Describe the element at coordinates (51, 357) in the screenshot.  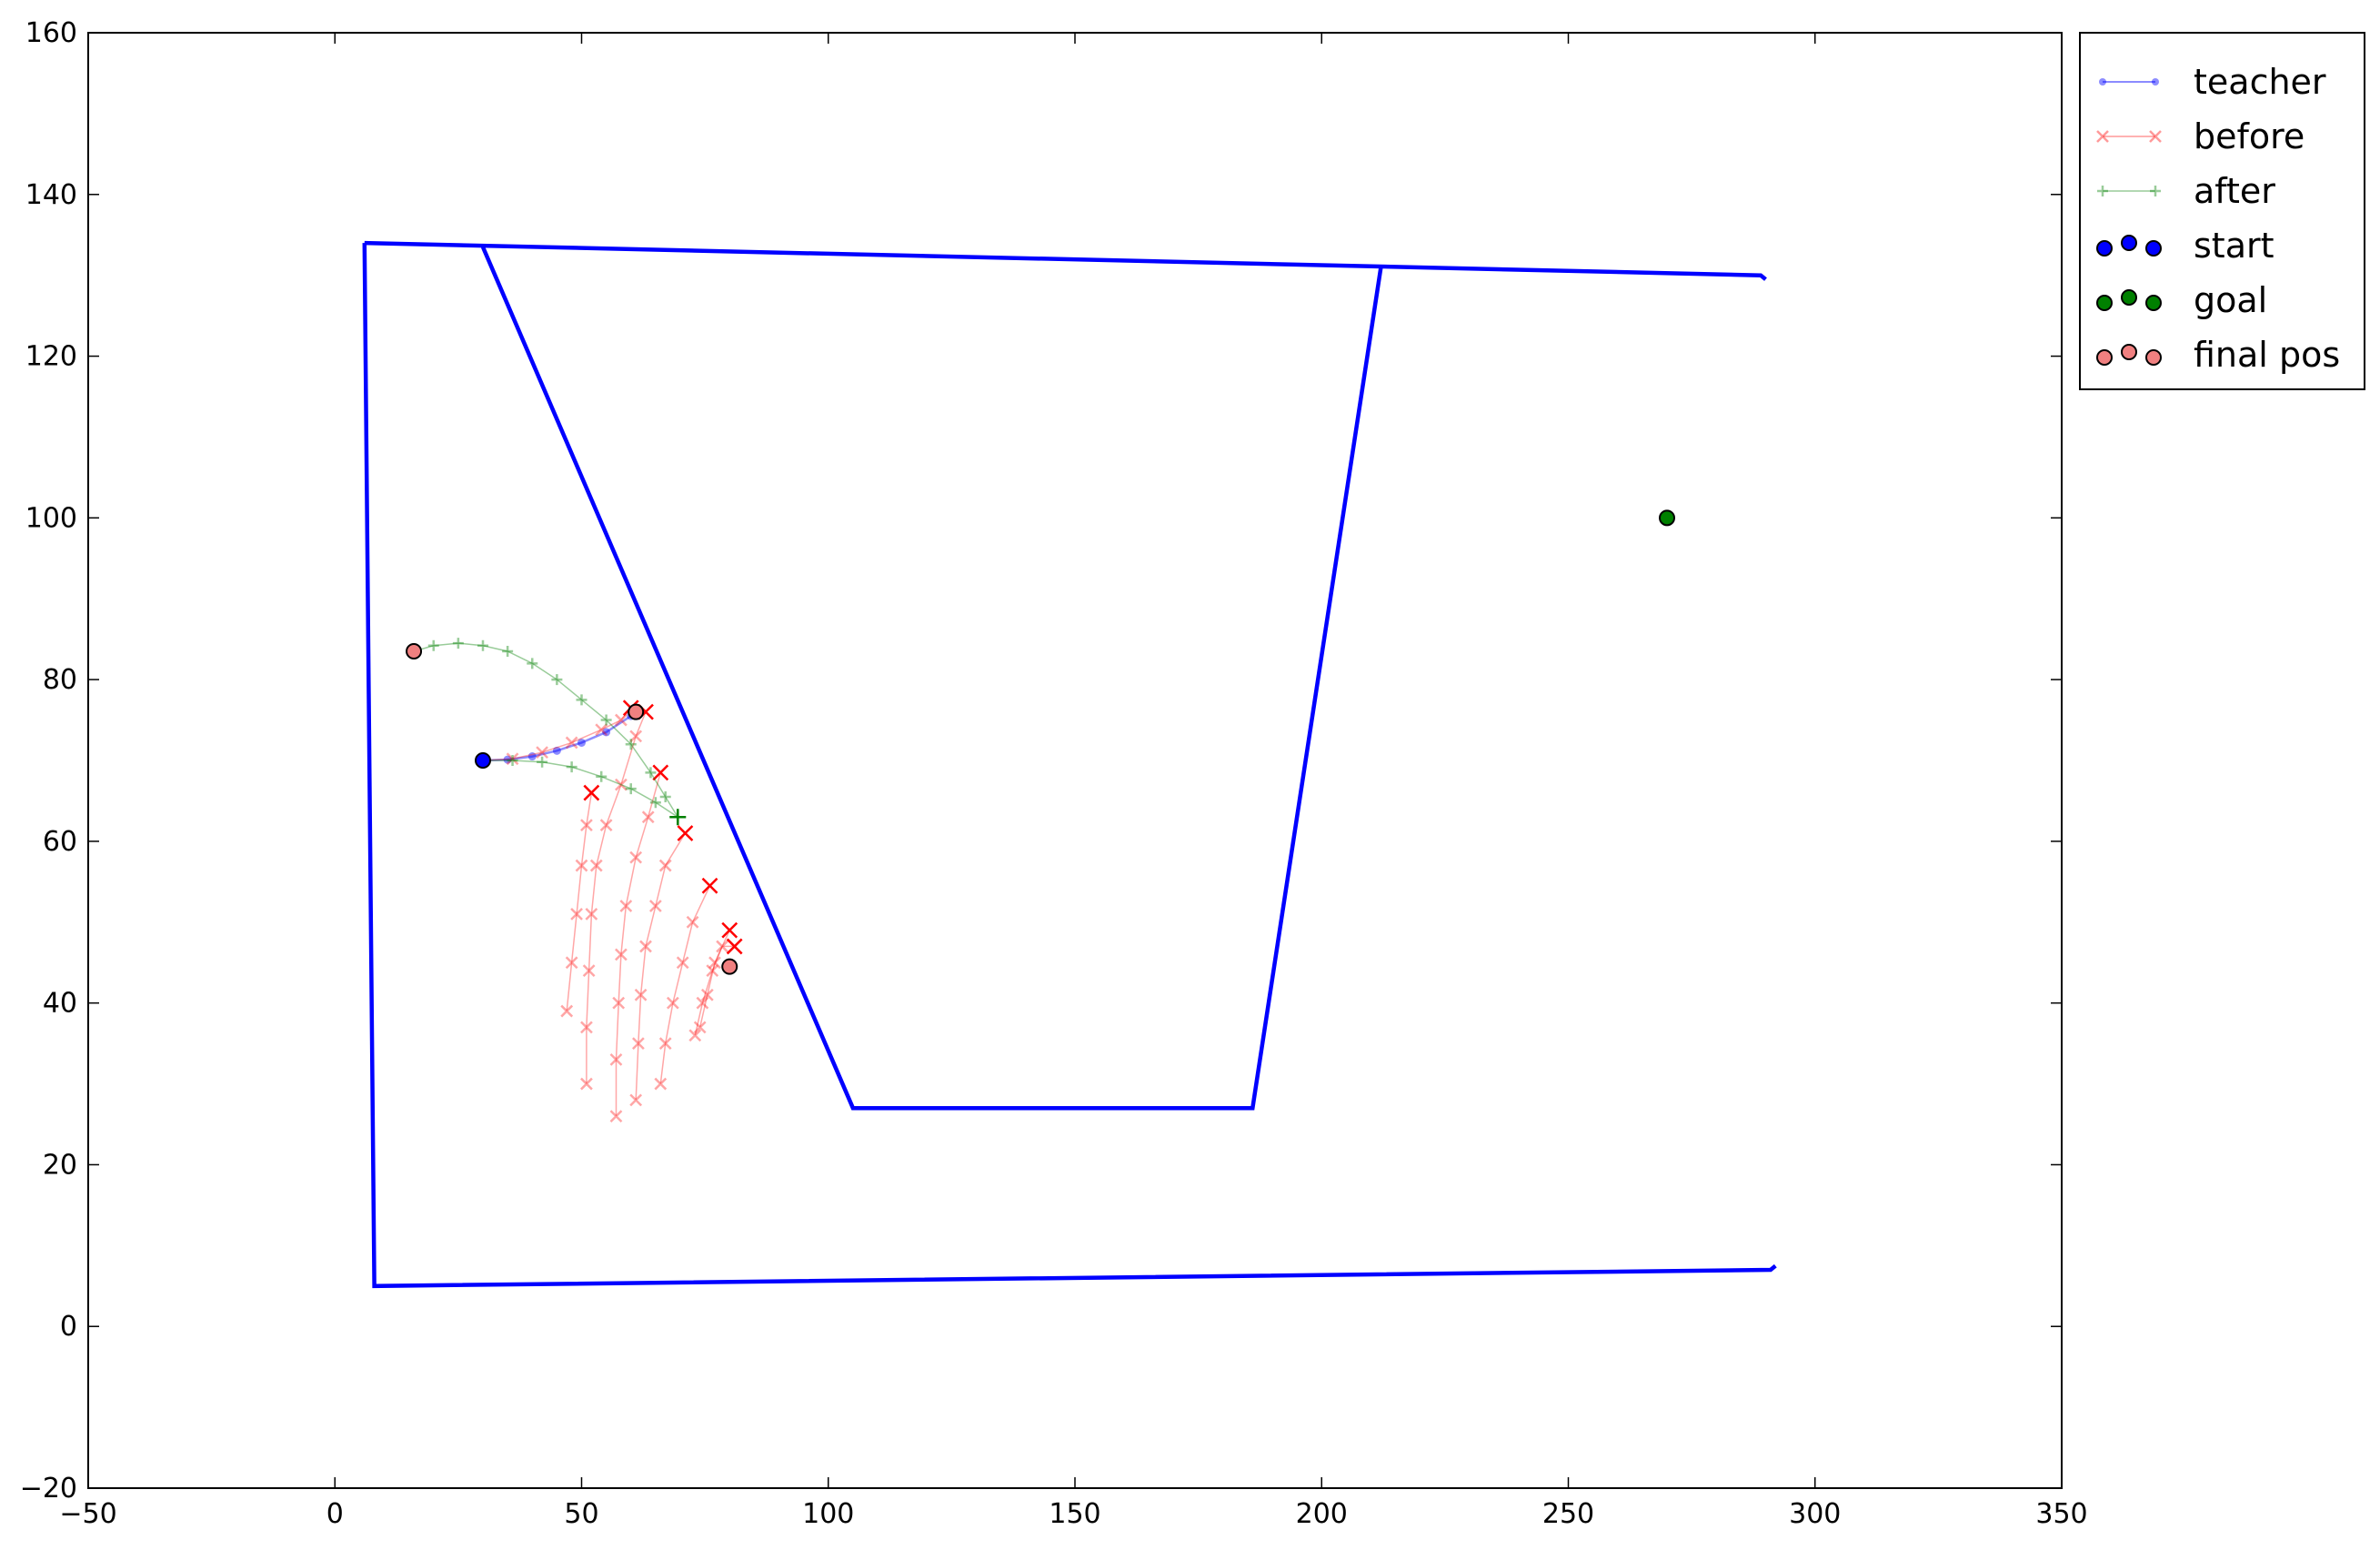
I see `y-tick-label-7: 120` at that location.